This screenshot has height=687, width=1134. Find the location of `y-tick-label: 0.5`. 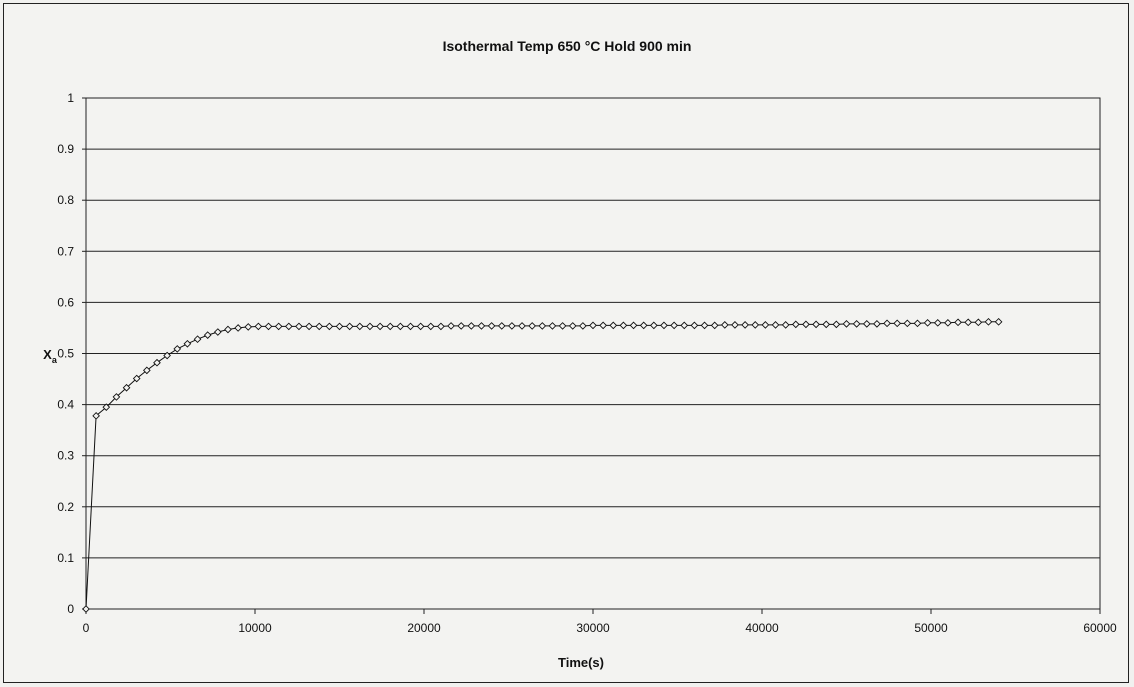

y-tick-label: 0.5 is located at coordinates (65, 354).